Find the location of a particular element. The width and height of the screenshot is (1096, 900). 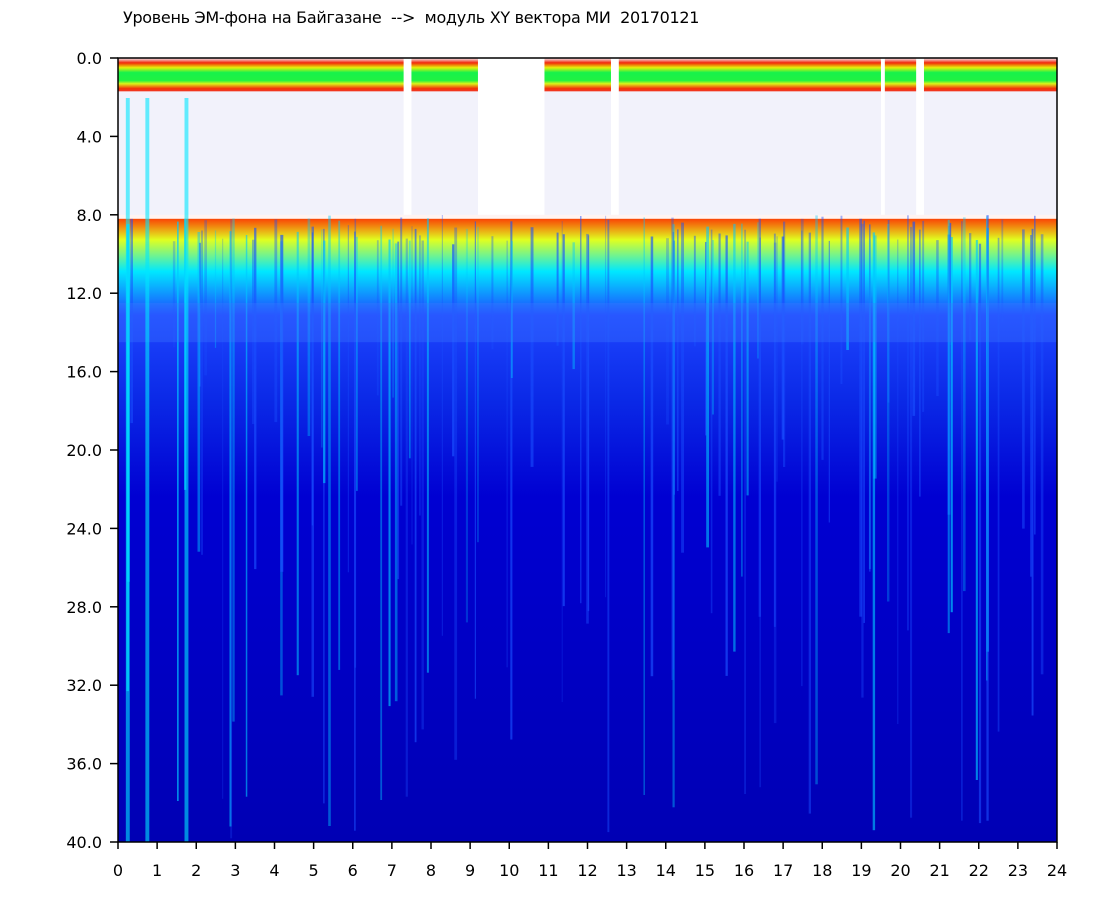

x-tick-label: 3 is located at coordinates (235, 870).